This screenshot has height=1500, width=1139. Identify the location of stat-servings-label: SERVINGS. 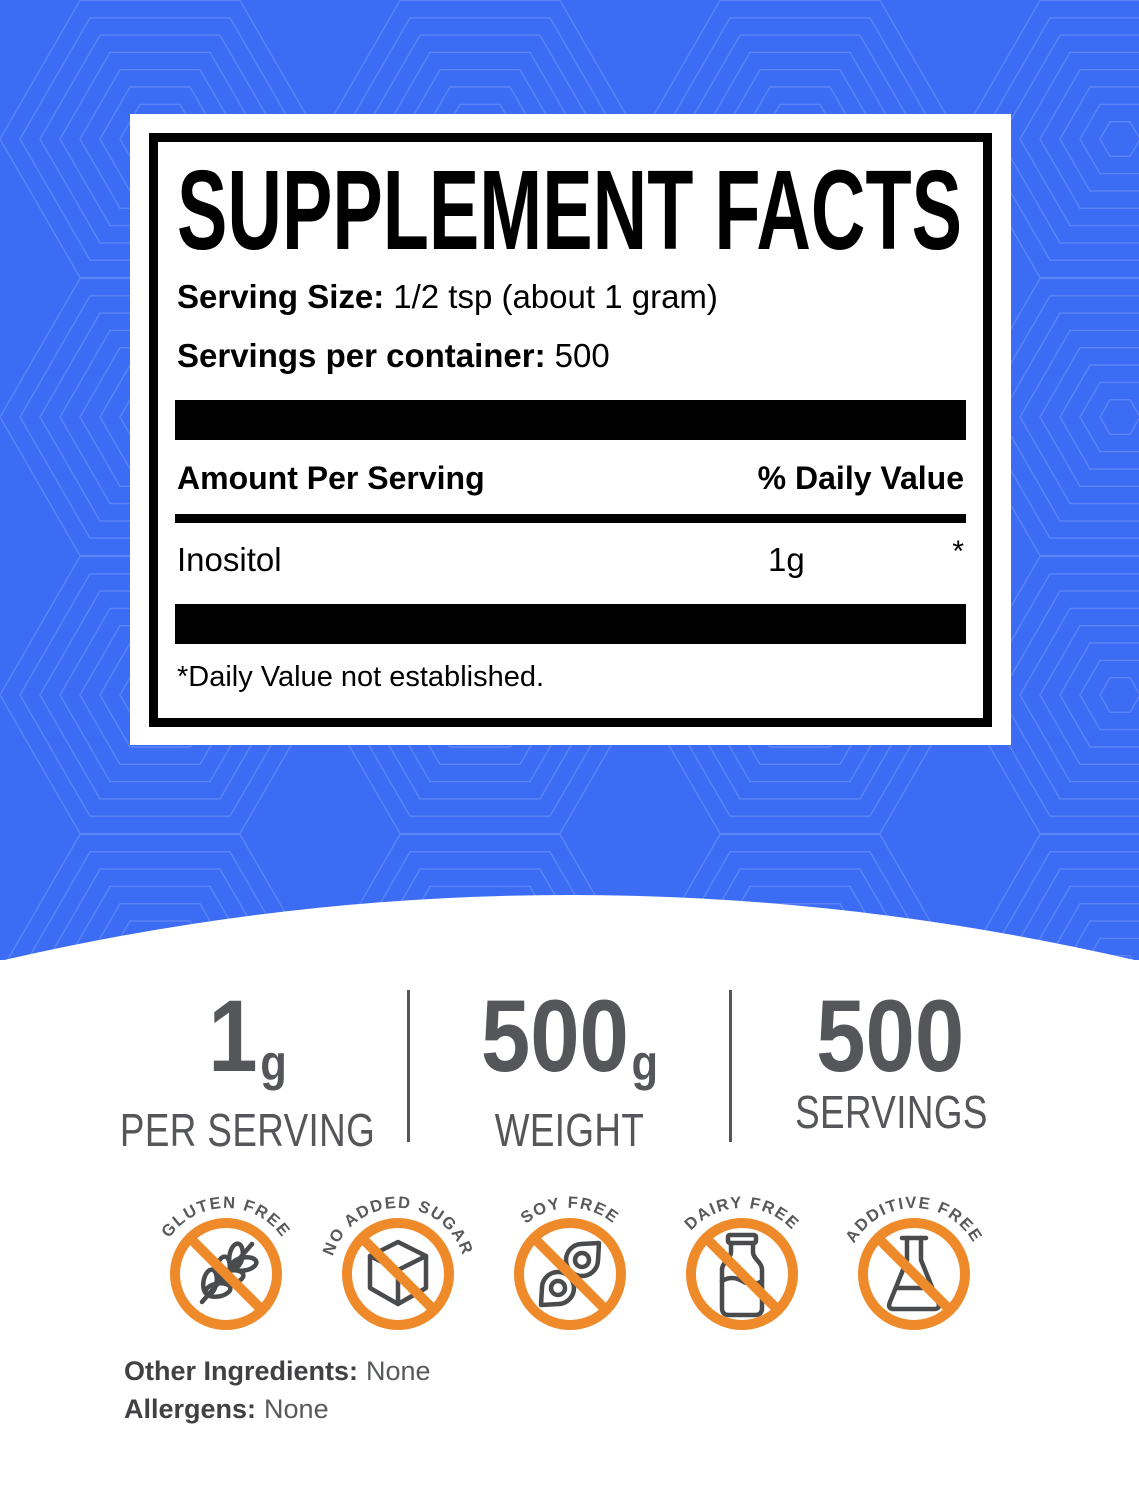
(891, 1112).